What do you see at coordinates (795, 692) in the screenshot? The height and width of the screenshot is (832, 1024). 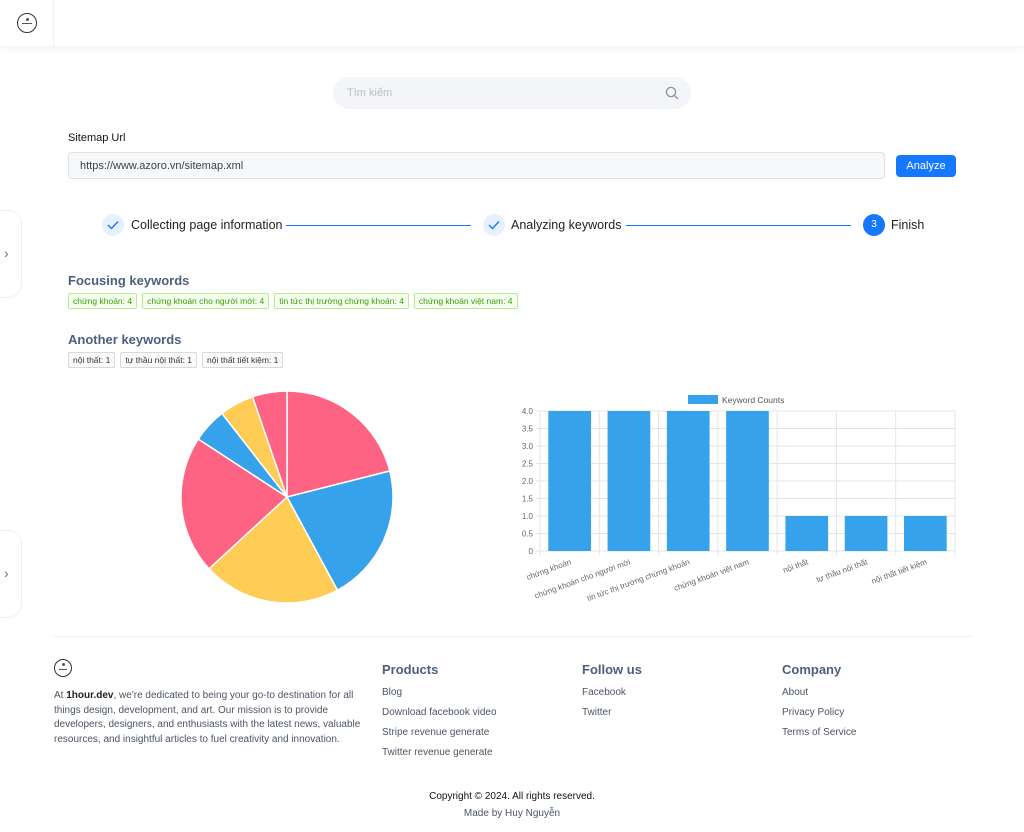 I see `footer-link-about: About` at bounding box center [795, 692].